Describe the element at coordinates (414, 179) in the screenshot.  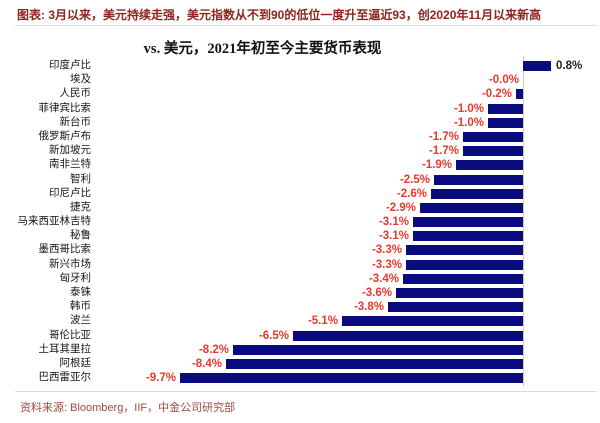
I see `value-label: -2.5%` at that location.